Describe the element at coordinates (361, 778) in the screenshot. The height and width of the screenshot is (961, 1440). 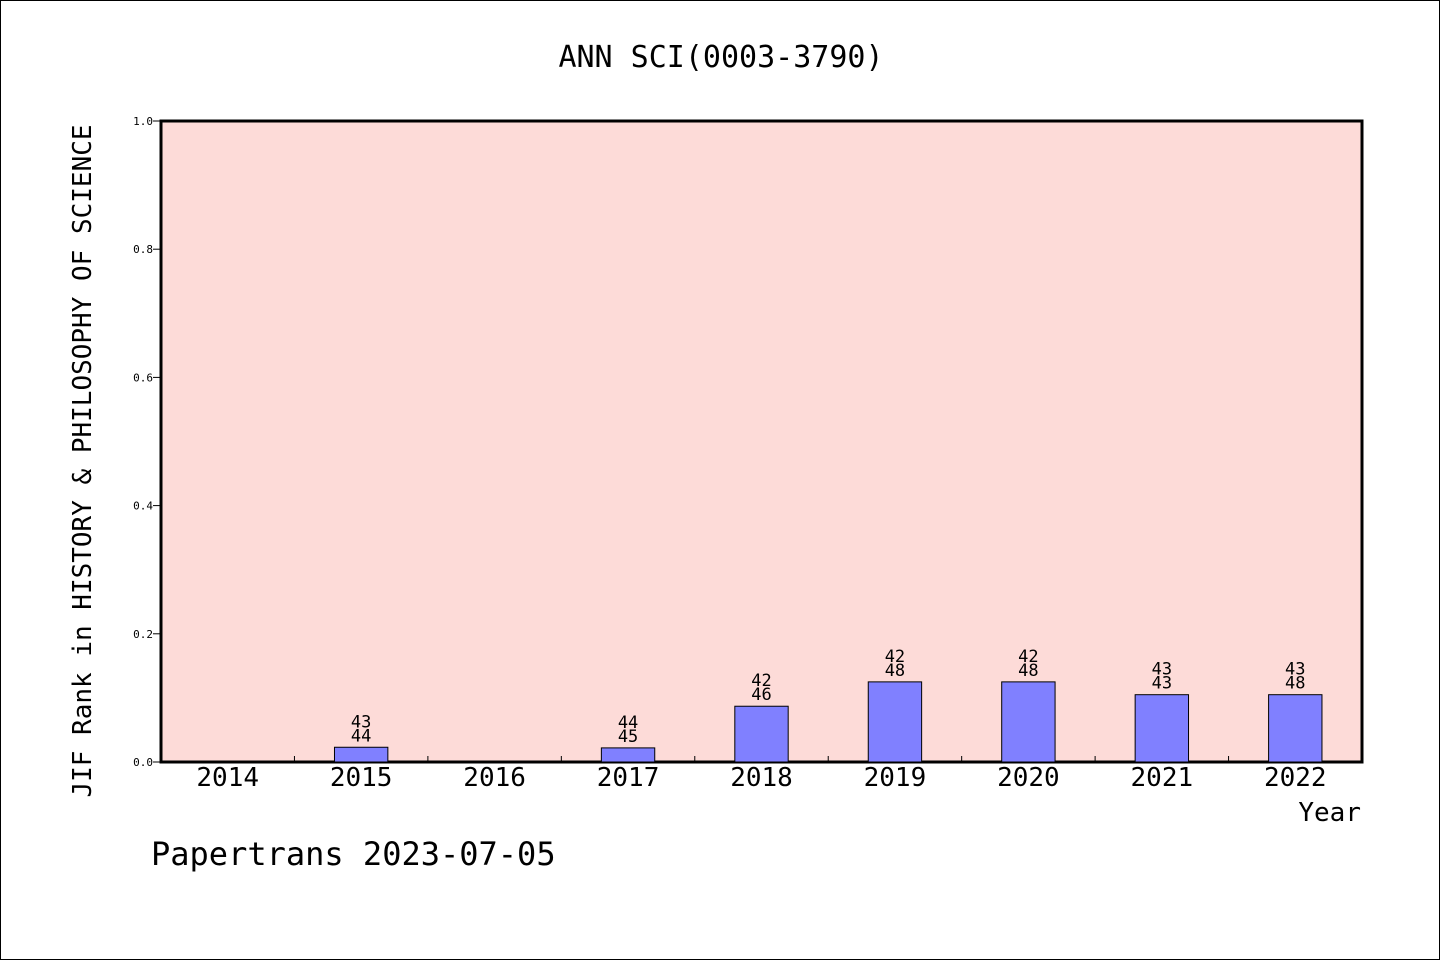
I see `x-tick-label: 2015` at that location.